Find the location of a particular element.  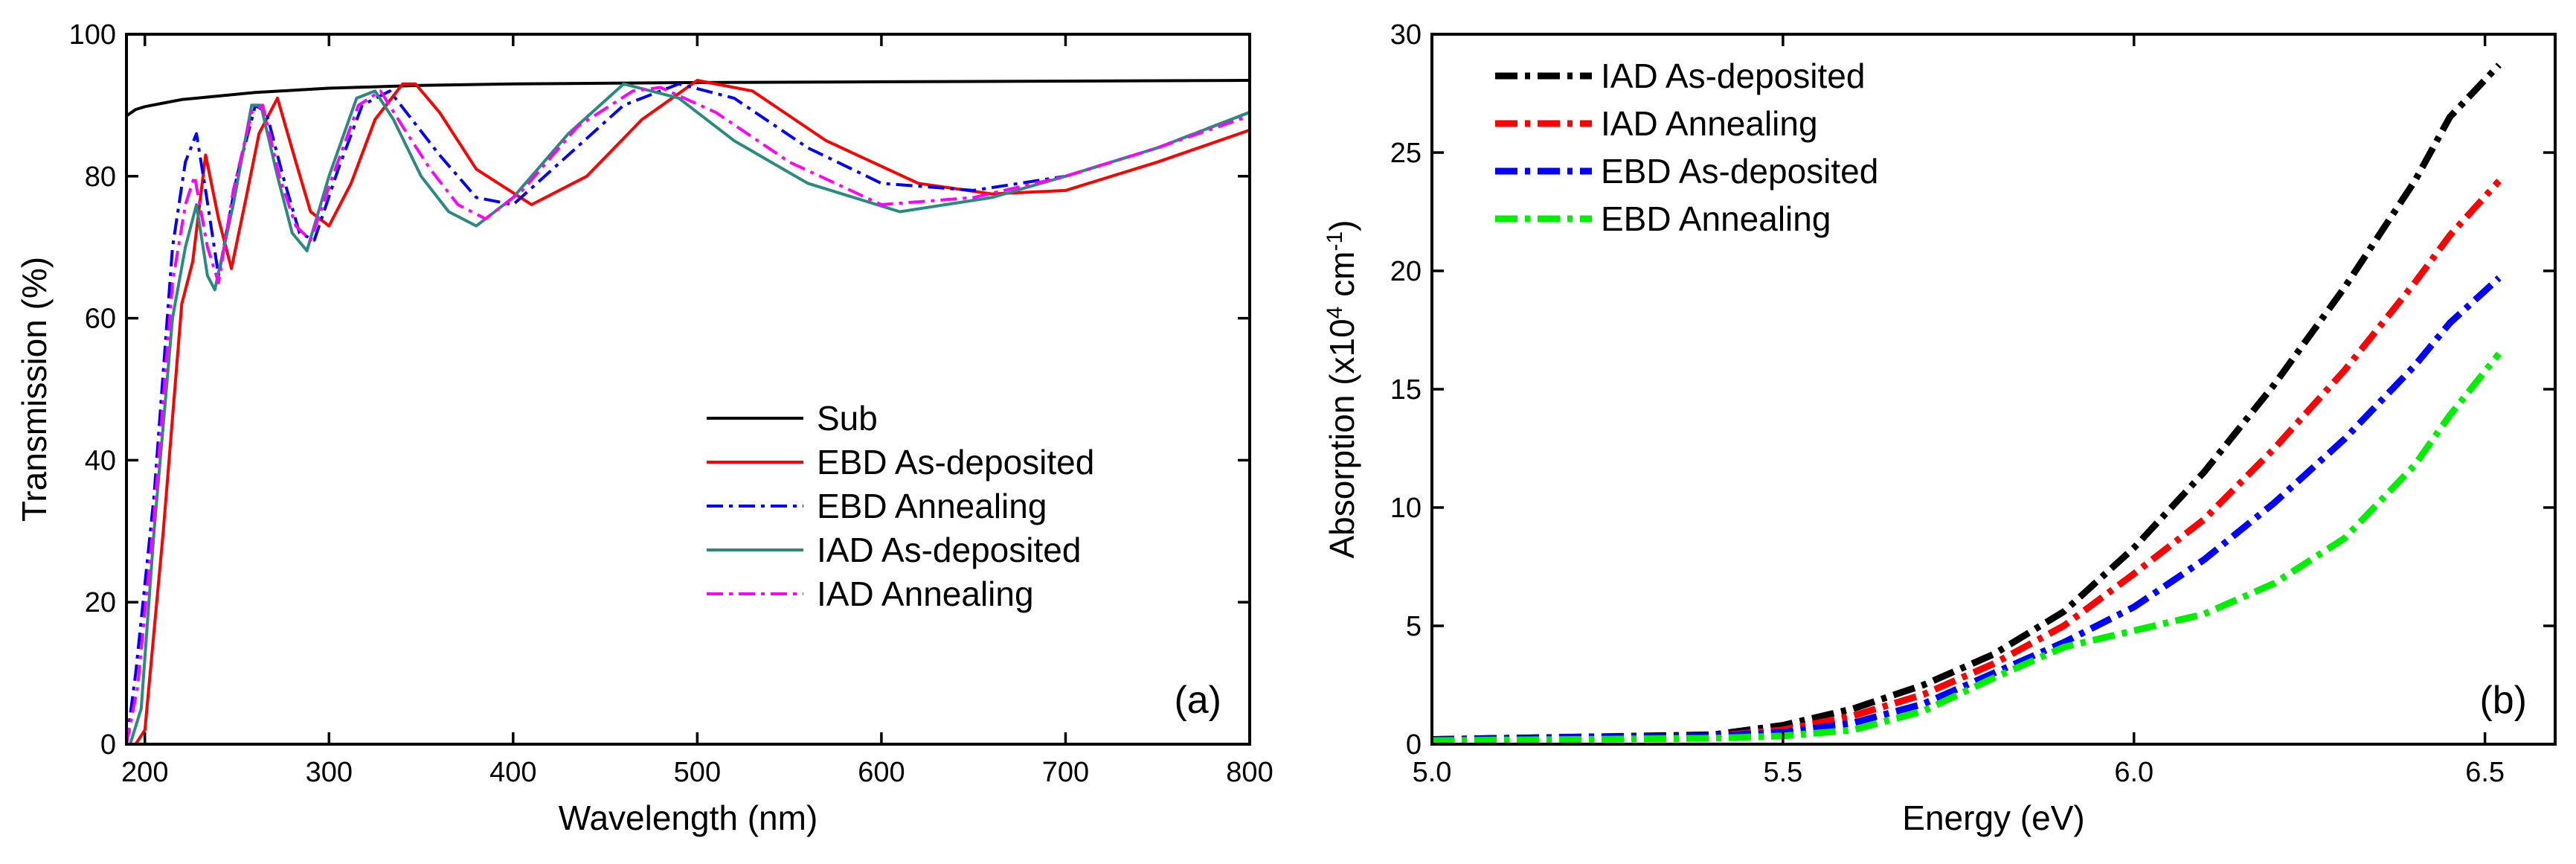

x-tick-label: 5.5 is located at coordinates (1782, 772).